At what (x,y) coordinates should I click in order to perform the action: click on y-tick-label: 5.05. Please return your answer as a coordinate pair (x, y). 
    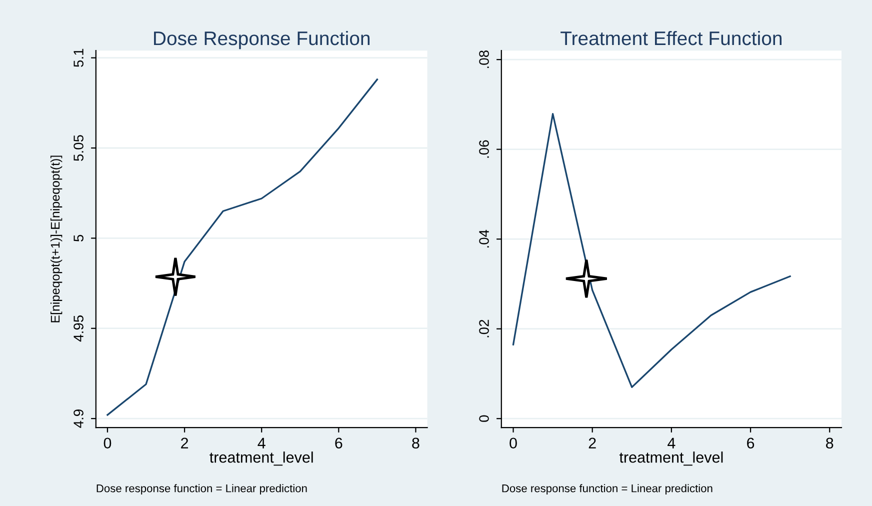
    Looking at the image, I should click on (79, 148).